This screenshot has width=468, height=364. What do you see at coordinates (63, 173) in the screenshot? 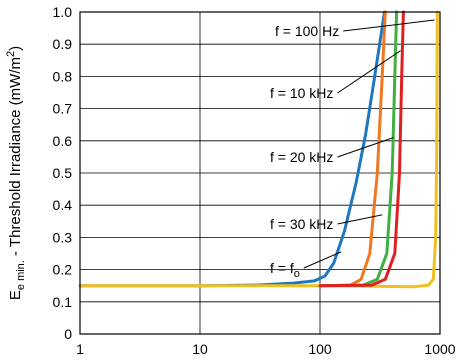
I see `y-tick-label-5: 0.5` at bounding box center [63, 173].